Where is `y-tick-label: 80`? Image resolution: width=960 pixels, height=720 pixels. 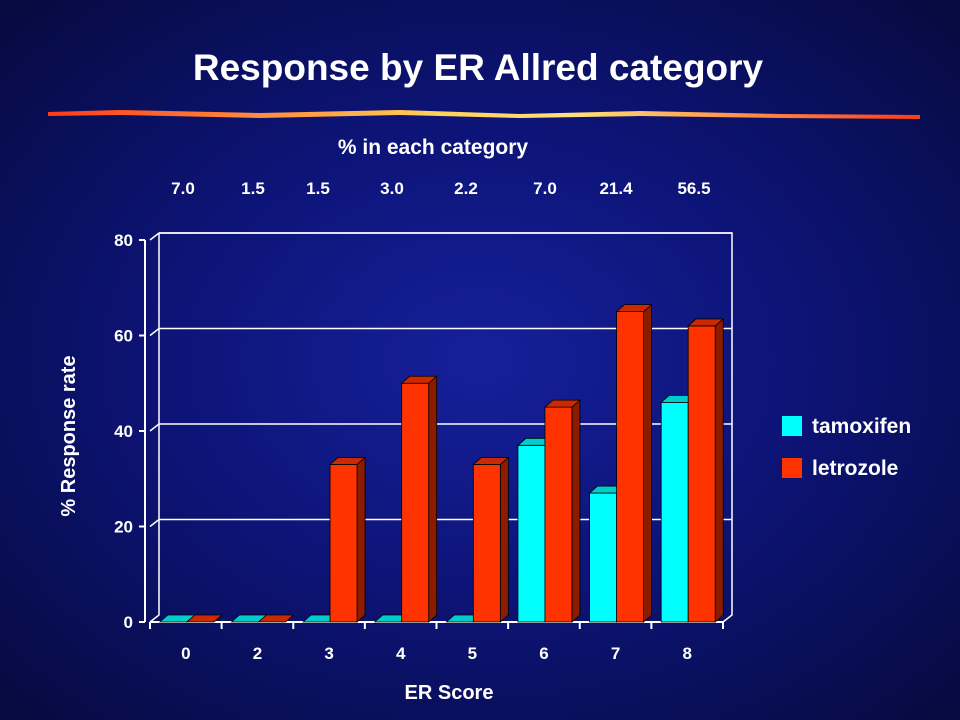 y-tick-label: 80 is located at coordinates (123, 240).